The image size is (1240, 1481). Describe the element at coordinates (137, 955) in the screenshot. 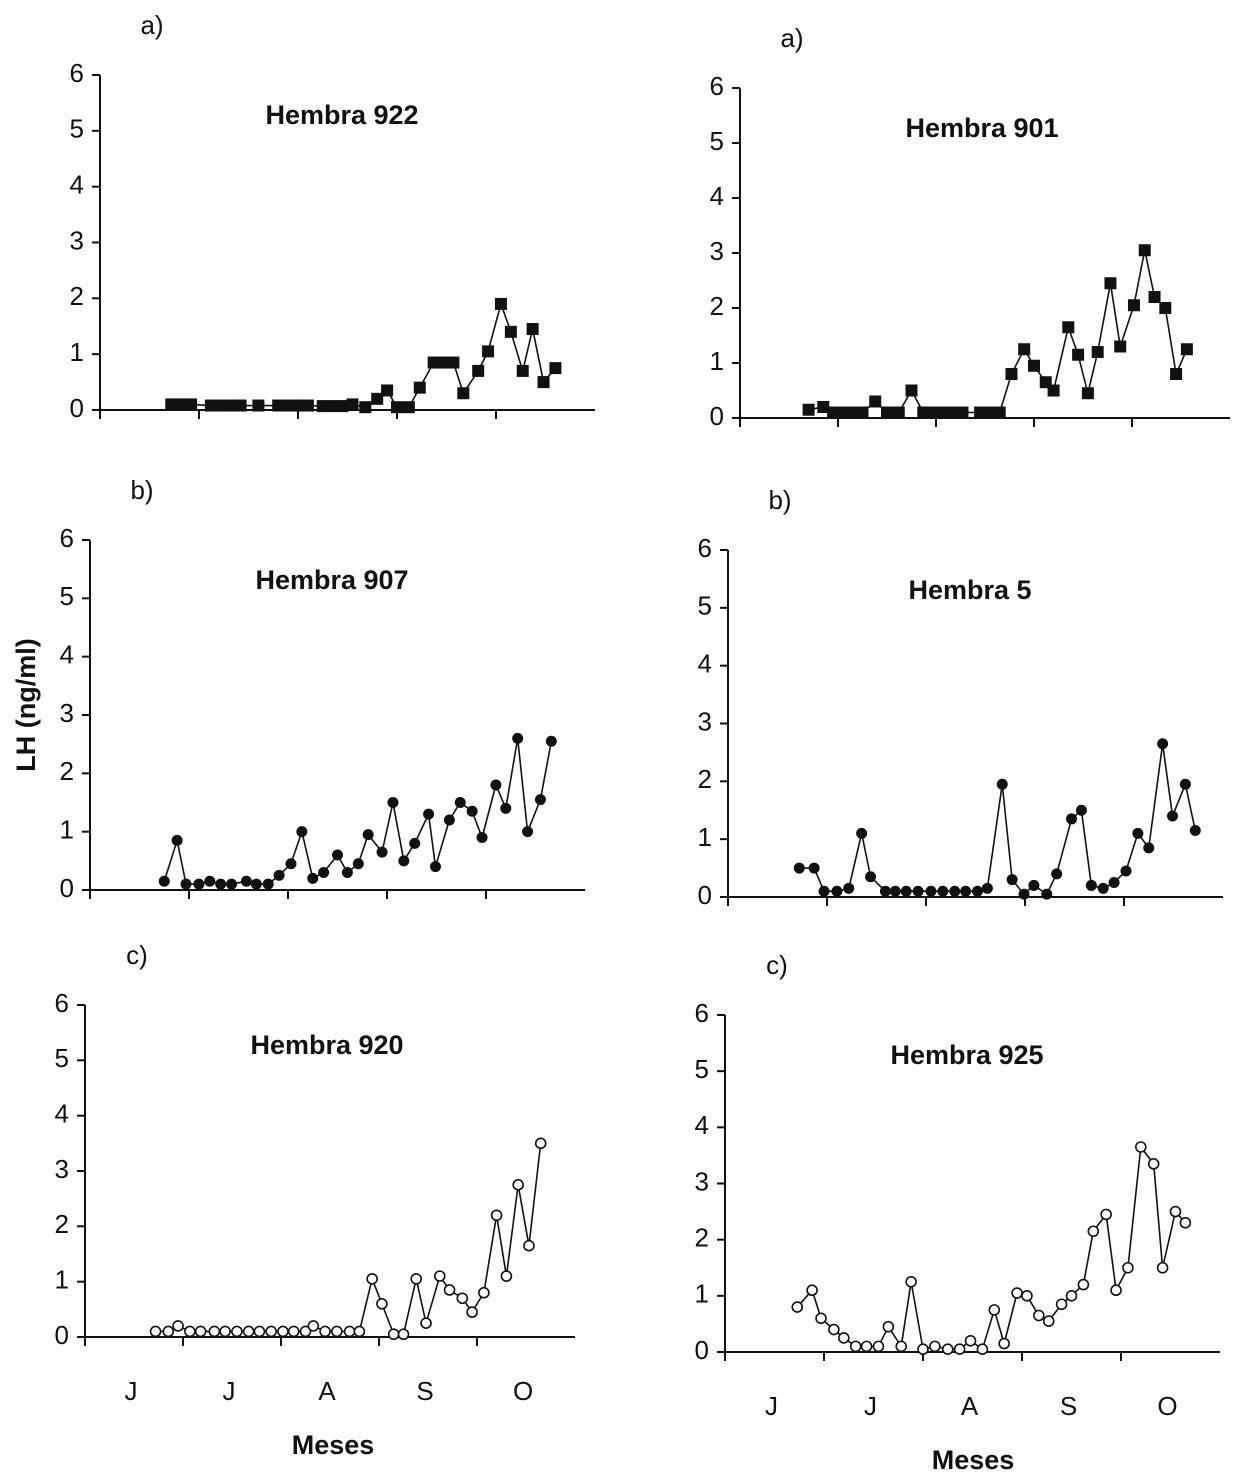

I see `panel-label: c)` at that location.